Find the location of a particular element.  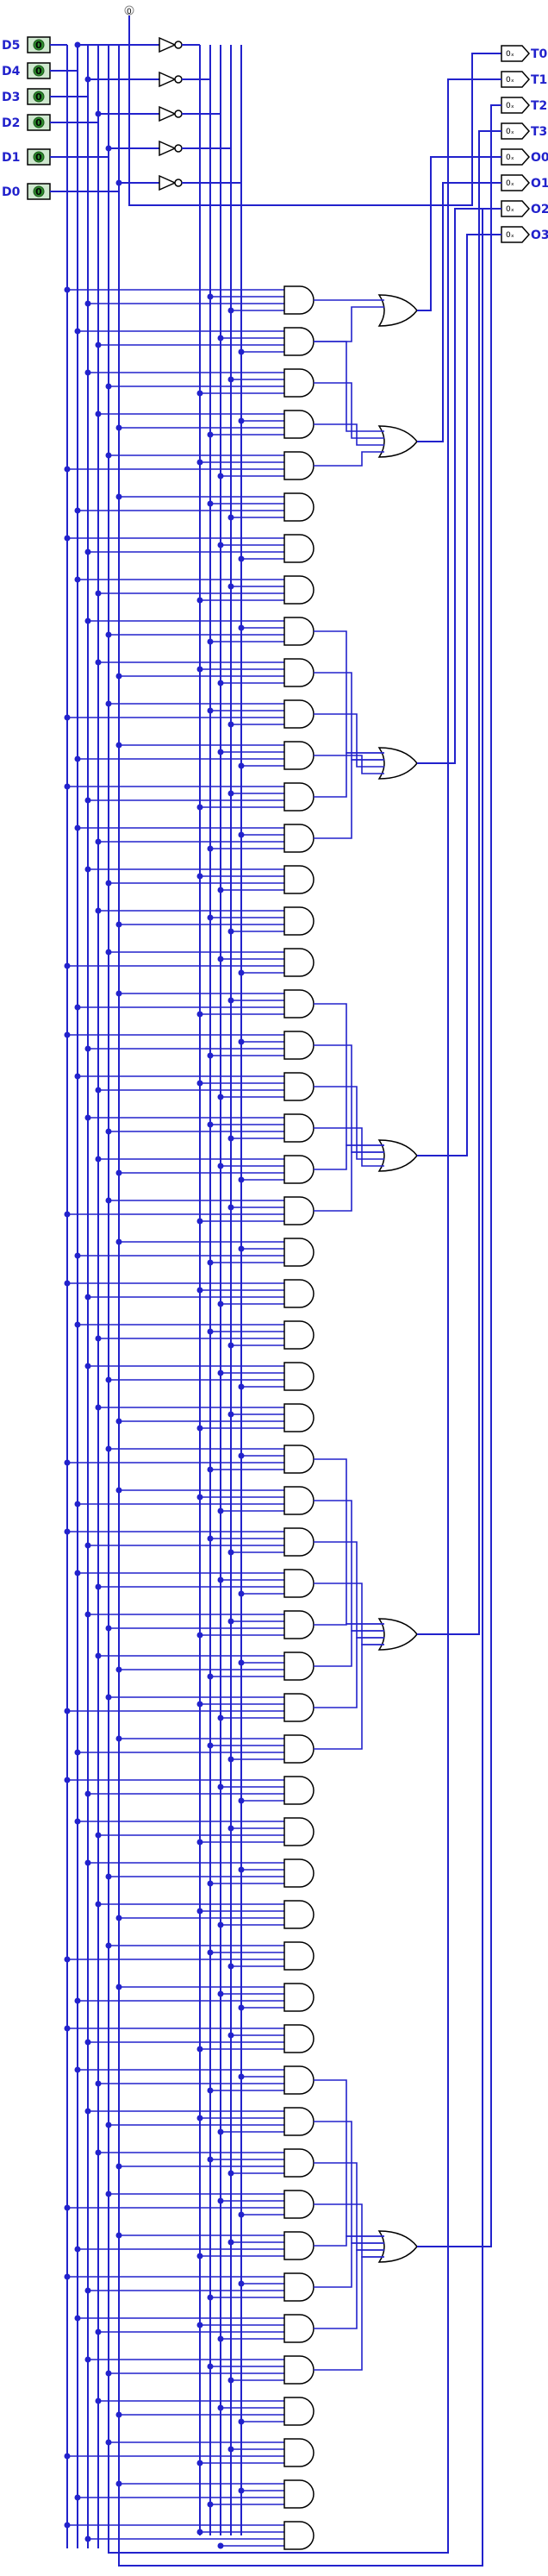

or-output-wire is located at coordinates (459, 312).